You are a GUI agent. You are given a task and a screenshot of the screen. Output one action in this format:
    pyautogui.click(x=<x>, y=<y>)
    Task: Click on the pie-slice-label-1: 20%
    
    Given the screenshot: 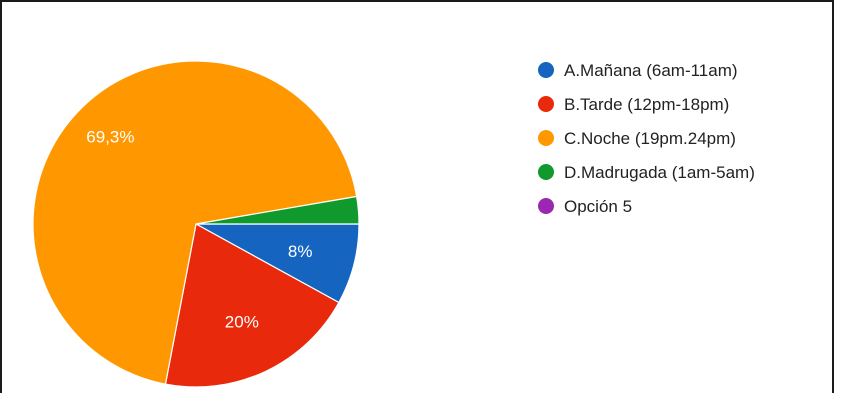 What is the action you would take?
    pyautogui.click(x=242, y=321)
    